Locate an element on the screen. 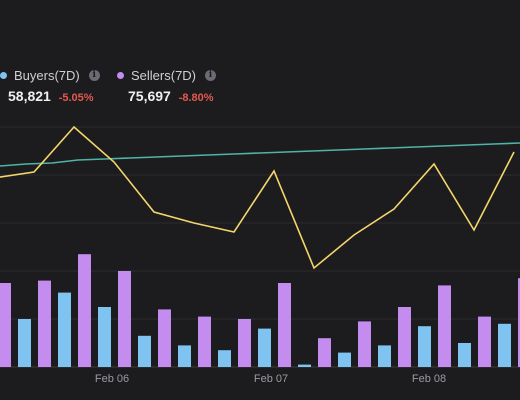  buyers-value: 58,821 is located at coordinates (29, 96).